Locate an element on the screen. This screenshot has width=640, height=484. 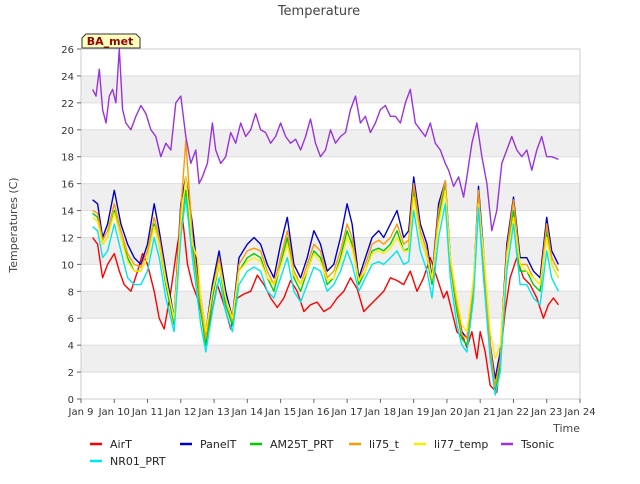
station-badge-label: BA_met is located at coordinates (110, 41).